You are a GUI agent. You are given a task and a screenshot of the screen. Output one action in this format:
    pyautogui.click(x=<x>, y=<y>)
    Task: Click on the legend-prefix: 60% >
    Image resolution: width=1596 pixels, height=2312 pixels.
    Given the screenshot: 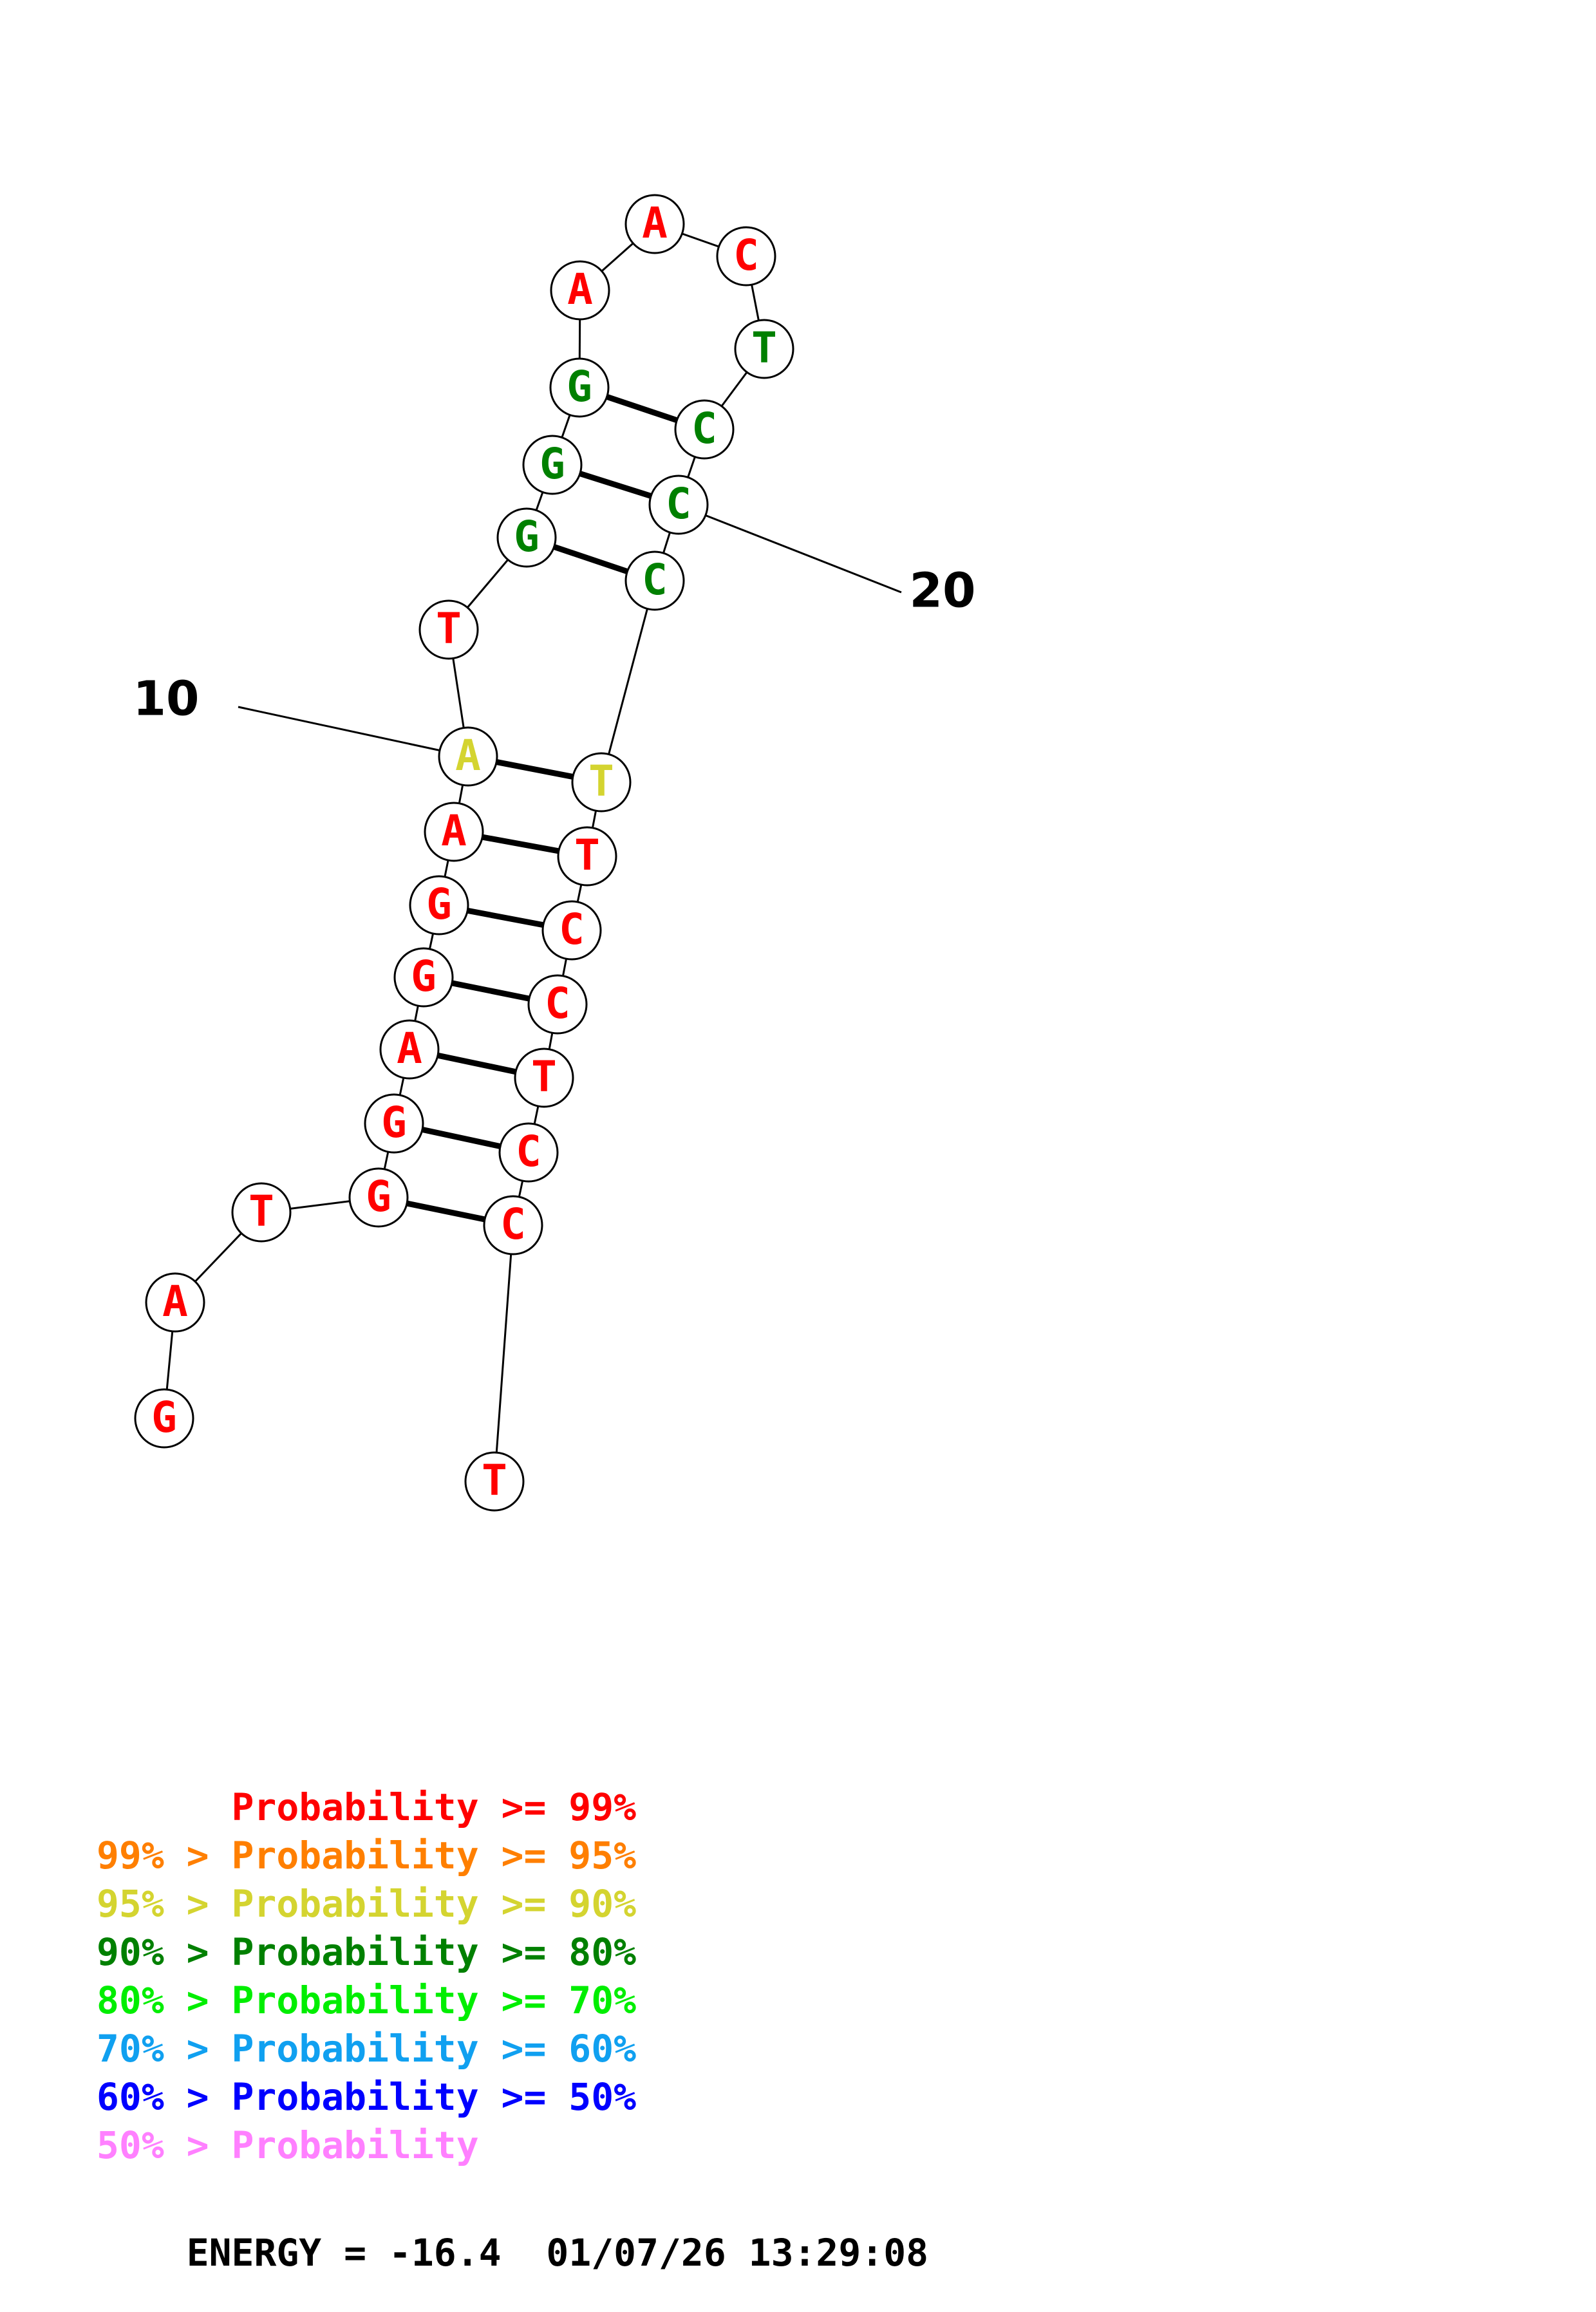 What is the action you would take?
    pyautogui.click(x=164, y=2097)
    